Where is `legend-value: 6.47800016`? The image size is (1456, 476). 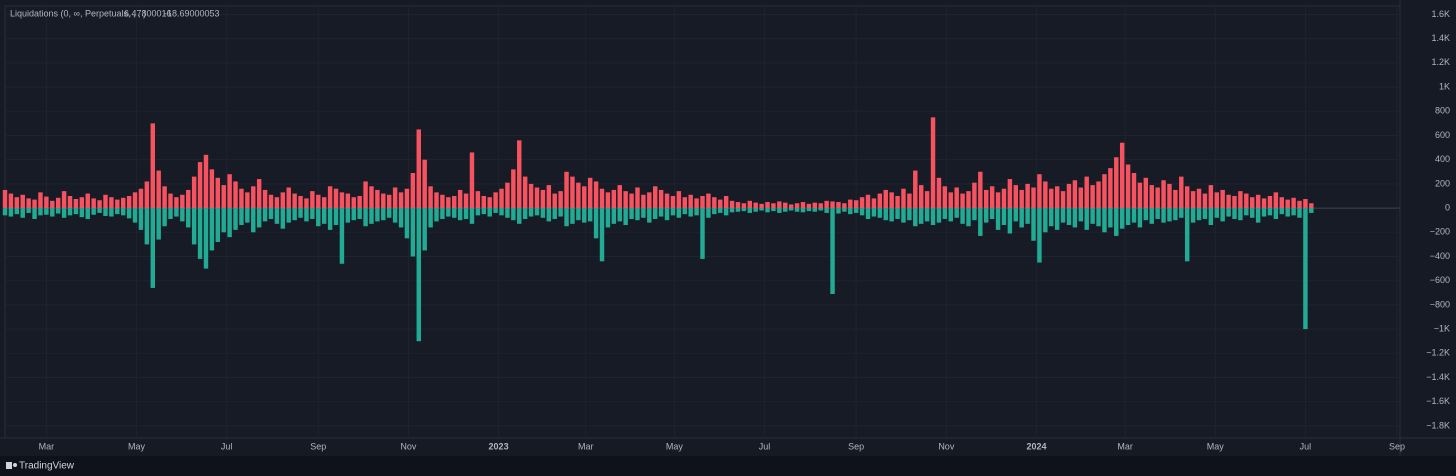
legend-value: 6.47800016 is located at coordinates (148, 13).